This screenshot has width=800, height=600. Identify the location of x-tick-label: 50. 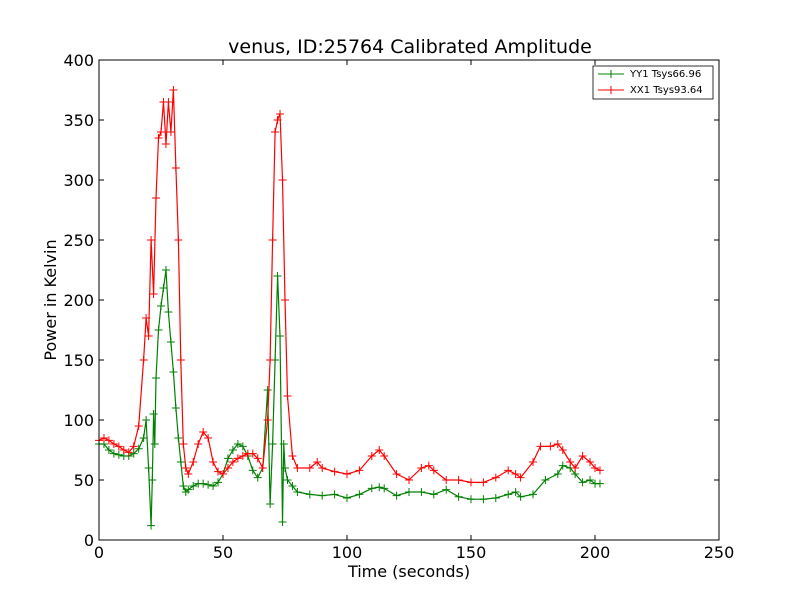
(223, 552).